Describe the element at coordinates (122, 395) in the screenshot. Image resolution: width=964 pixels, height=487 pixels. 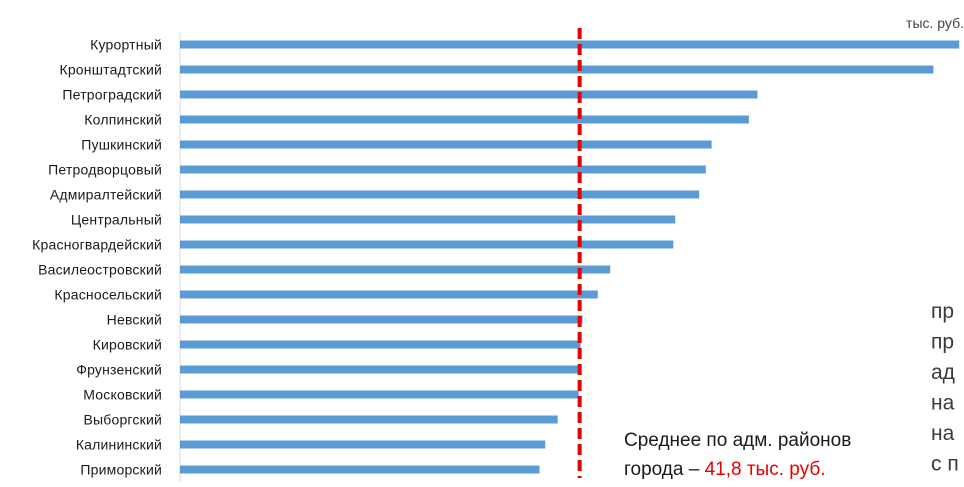
I see `category-label: Московский` at that location.